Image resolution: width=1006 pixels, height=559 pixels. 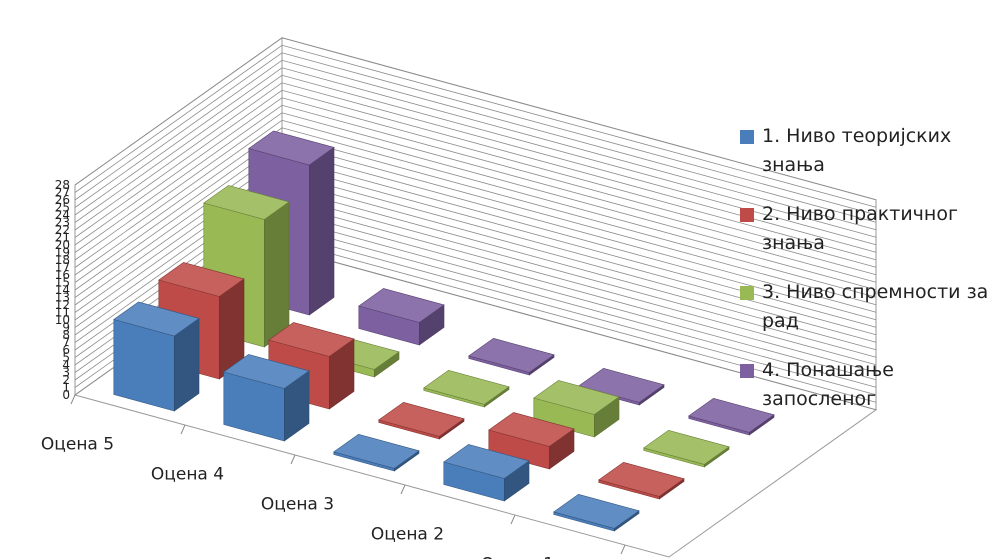 I want to click on y-tick-label: 14, so click(x=62, y=290).